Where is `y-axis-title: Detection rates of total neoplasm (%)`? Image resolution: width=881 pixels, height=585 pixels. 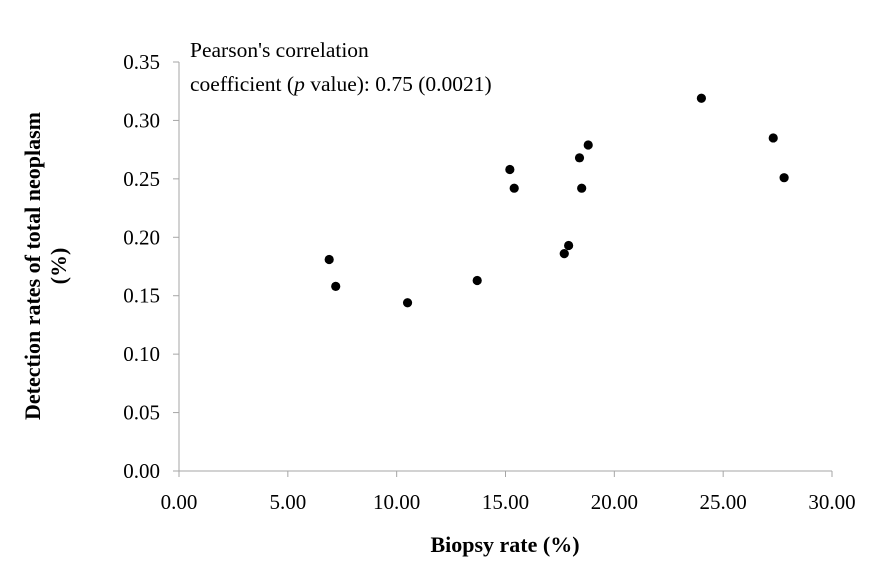
y-axis-title: Detection rates of total neoplasm (%) is located at coordinates (45, 266).